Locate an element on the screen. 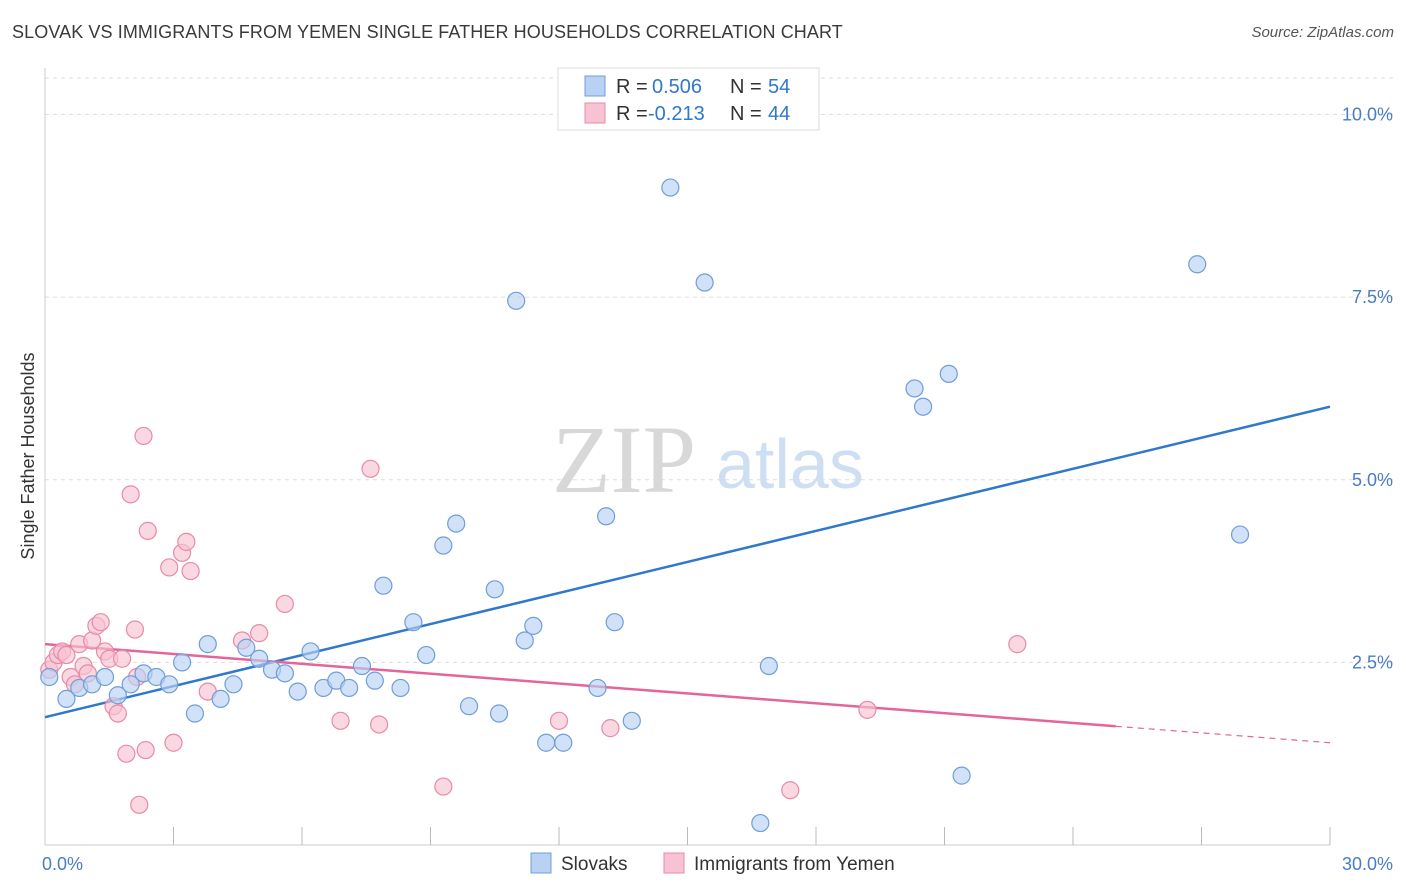 This screenshot has height=892, width=1406. legend-swatch-blue is located at coordinates (595, 86).